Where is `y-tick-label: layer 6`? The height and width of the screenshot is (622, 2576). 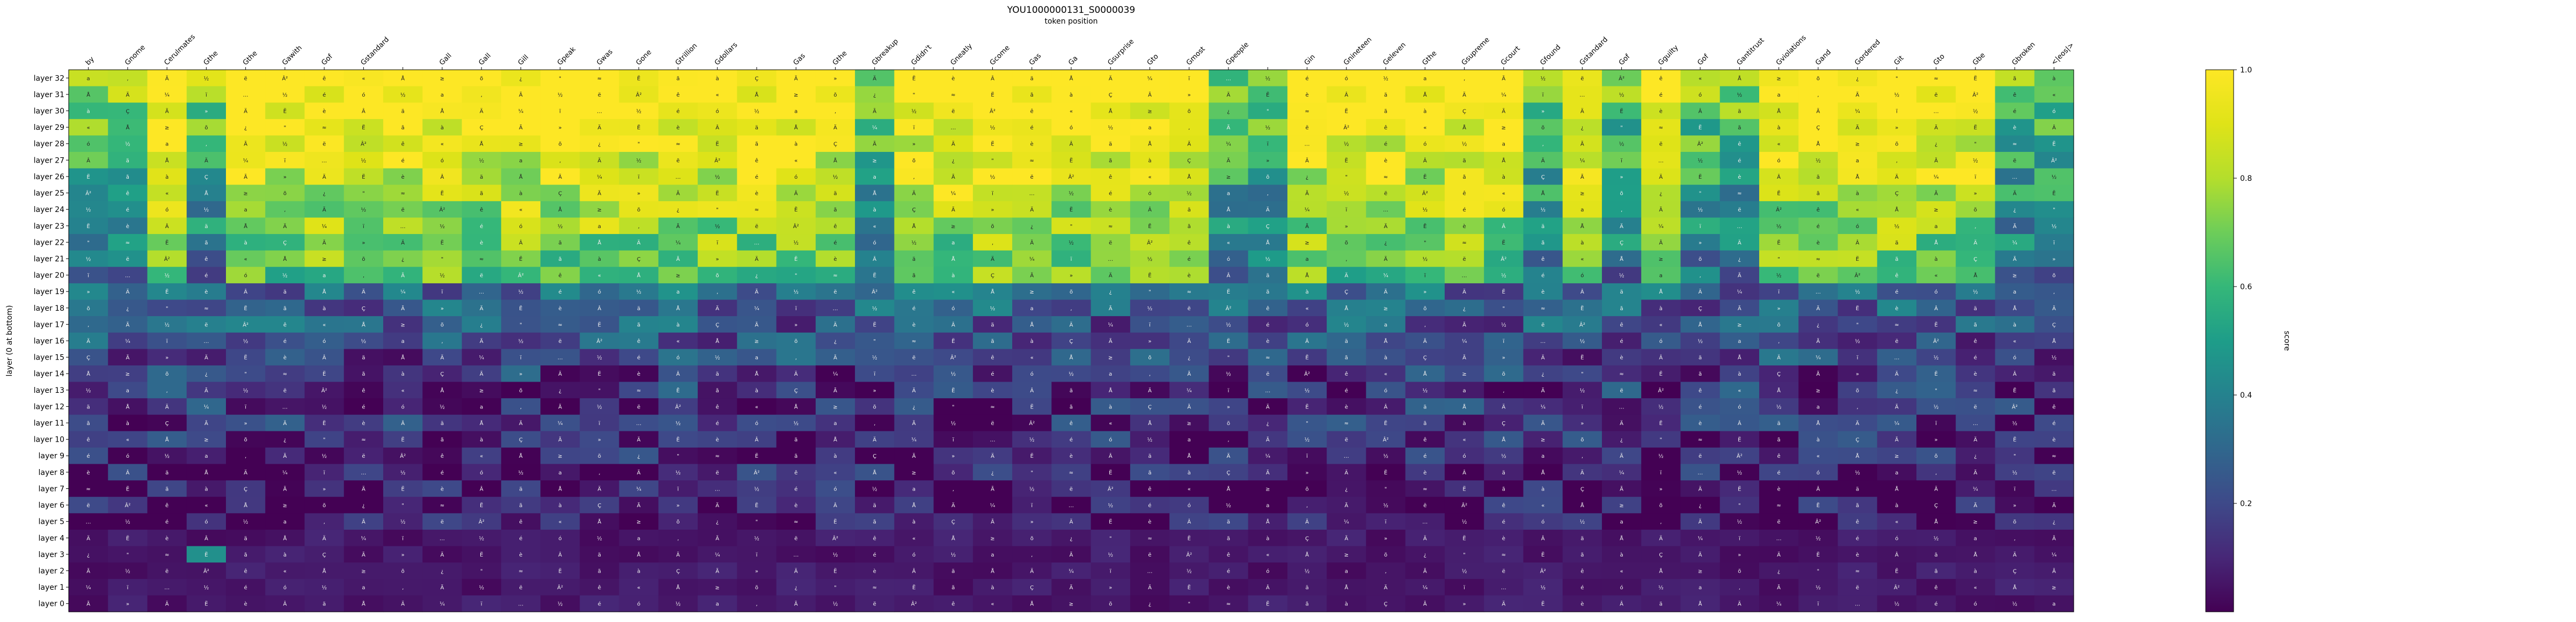 y-tick-label: layer 6 is located at coordinates (52, 505).